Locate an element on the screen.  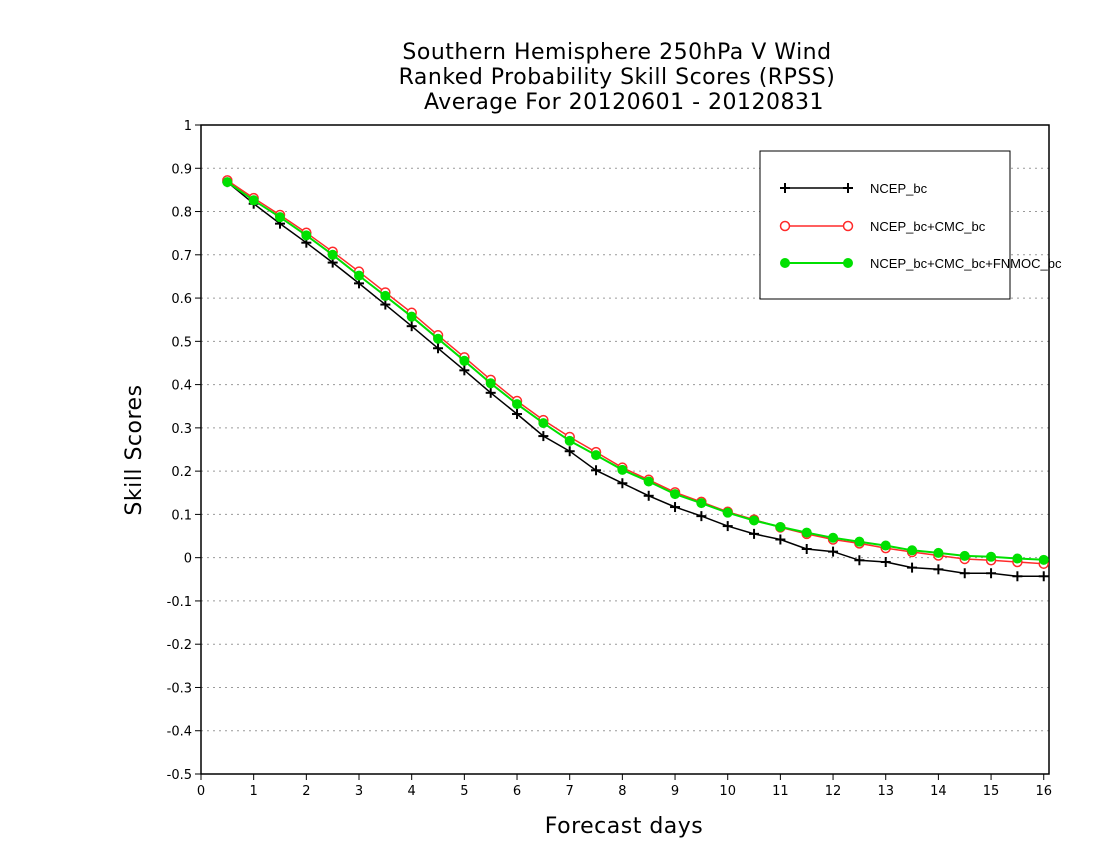
y-tick-label: -0.4 is located at coordinates (179, 732).